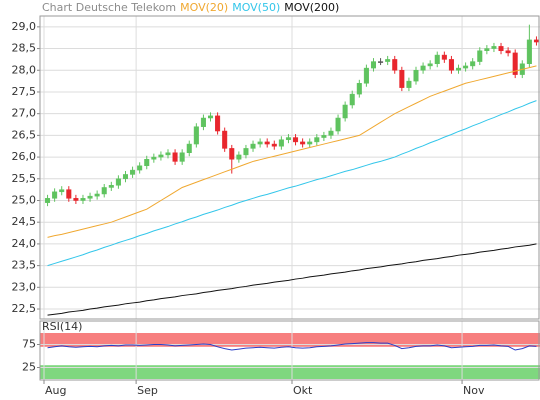  I want to click on y-tick-label: 24,0, so click(24, 243).